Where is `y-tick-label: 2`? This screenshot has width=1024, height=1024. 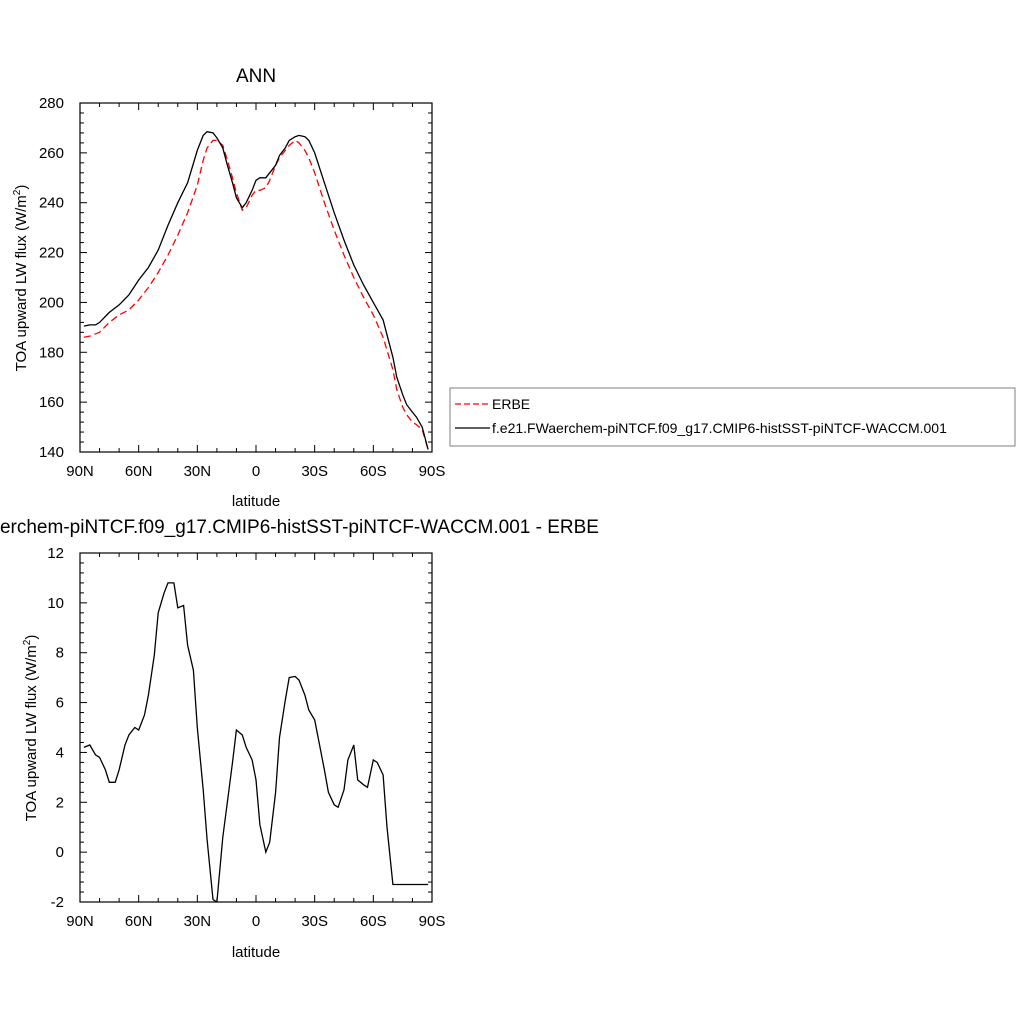 y-tick-label: 2 is located at coordinates (60, 802).